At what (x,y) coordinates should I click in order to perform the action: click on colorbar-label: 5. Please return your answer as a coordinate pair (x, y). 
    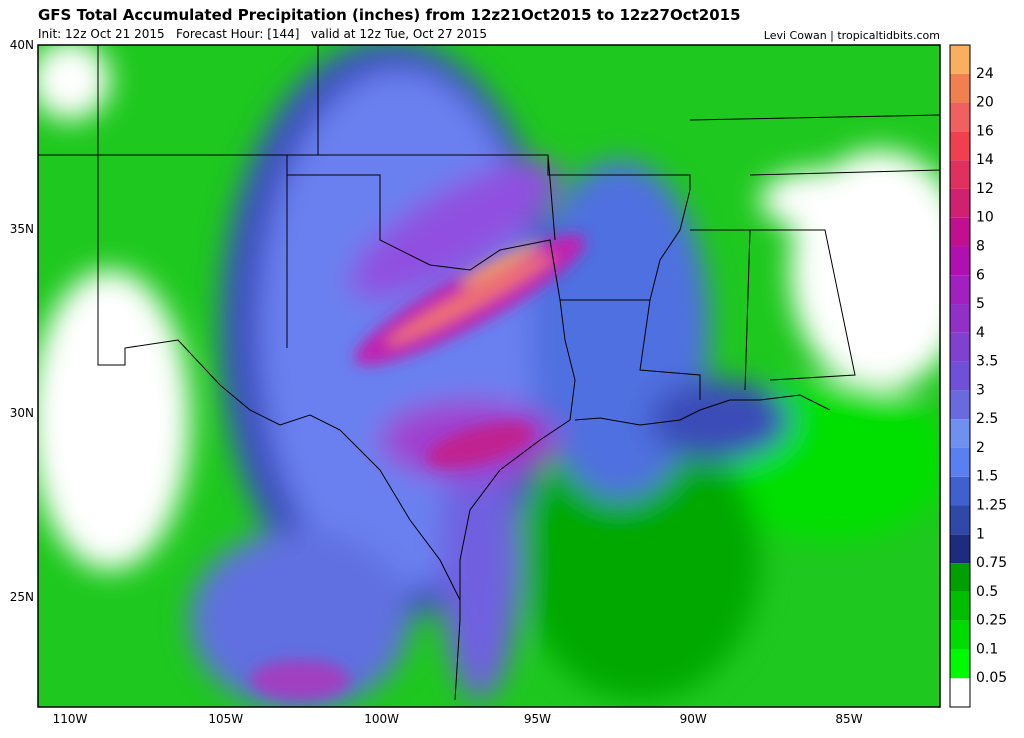
    Looking at the image, I should click on (980, 304).